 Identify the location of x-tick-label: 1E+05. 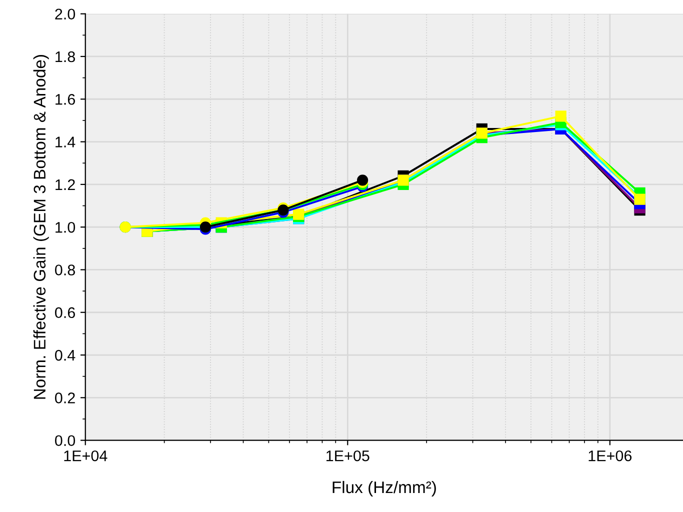
(348, 456).